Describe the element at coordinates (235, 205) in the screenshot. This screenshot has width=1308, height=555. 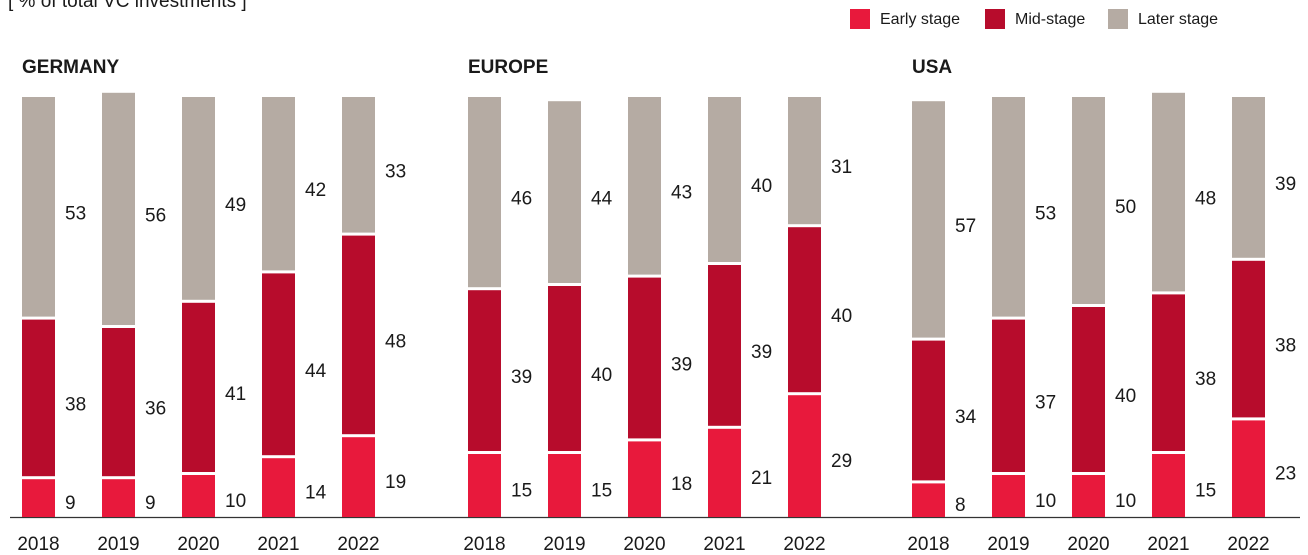
I see `value-label: 49` at that location.